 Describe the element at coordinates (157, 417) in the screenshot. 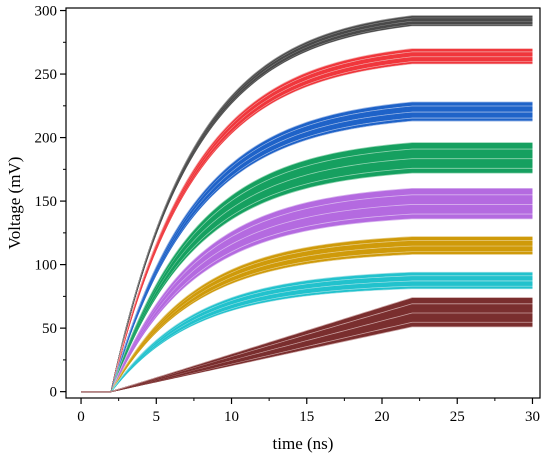

I see `x-tick-label: 5` at that location.